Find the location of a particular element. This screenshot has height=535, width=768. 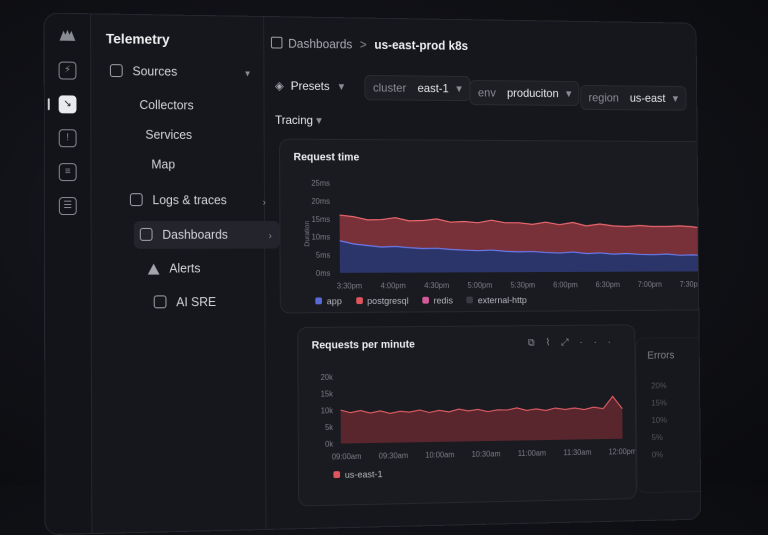

requests-ytick: 20k is located at coordinates (327, 377).